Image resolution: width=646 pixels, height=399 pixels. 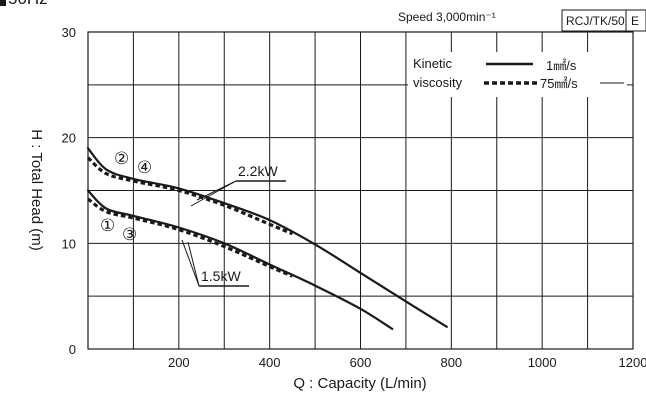 I want to click on x-tick-label: 1200, so click(x=632, y=362).